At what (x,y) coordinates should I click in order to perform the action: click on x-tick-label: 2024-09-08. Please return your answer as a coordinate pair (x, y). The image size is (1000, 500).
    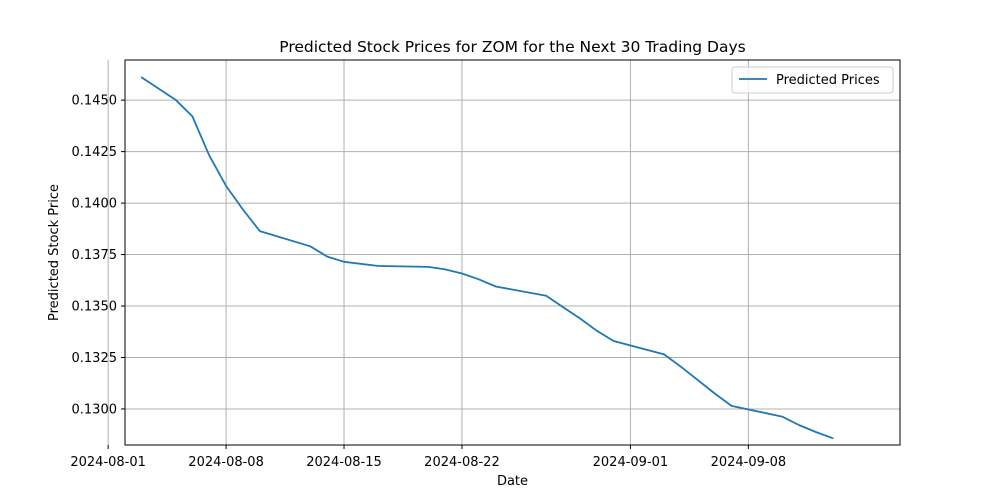
    Looking at the image, I should click on (749, 462).